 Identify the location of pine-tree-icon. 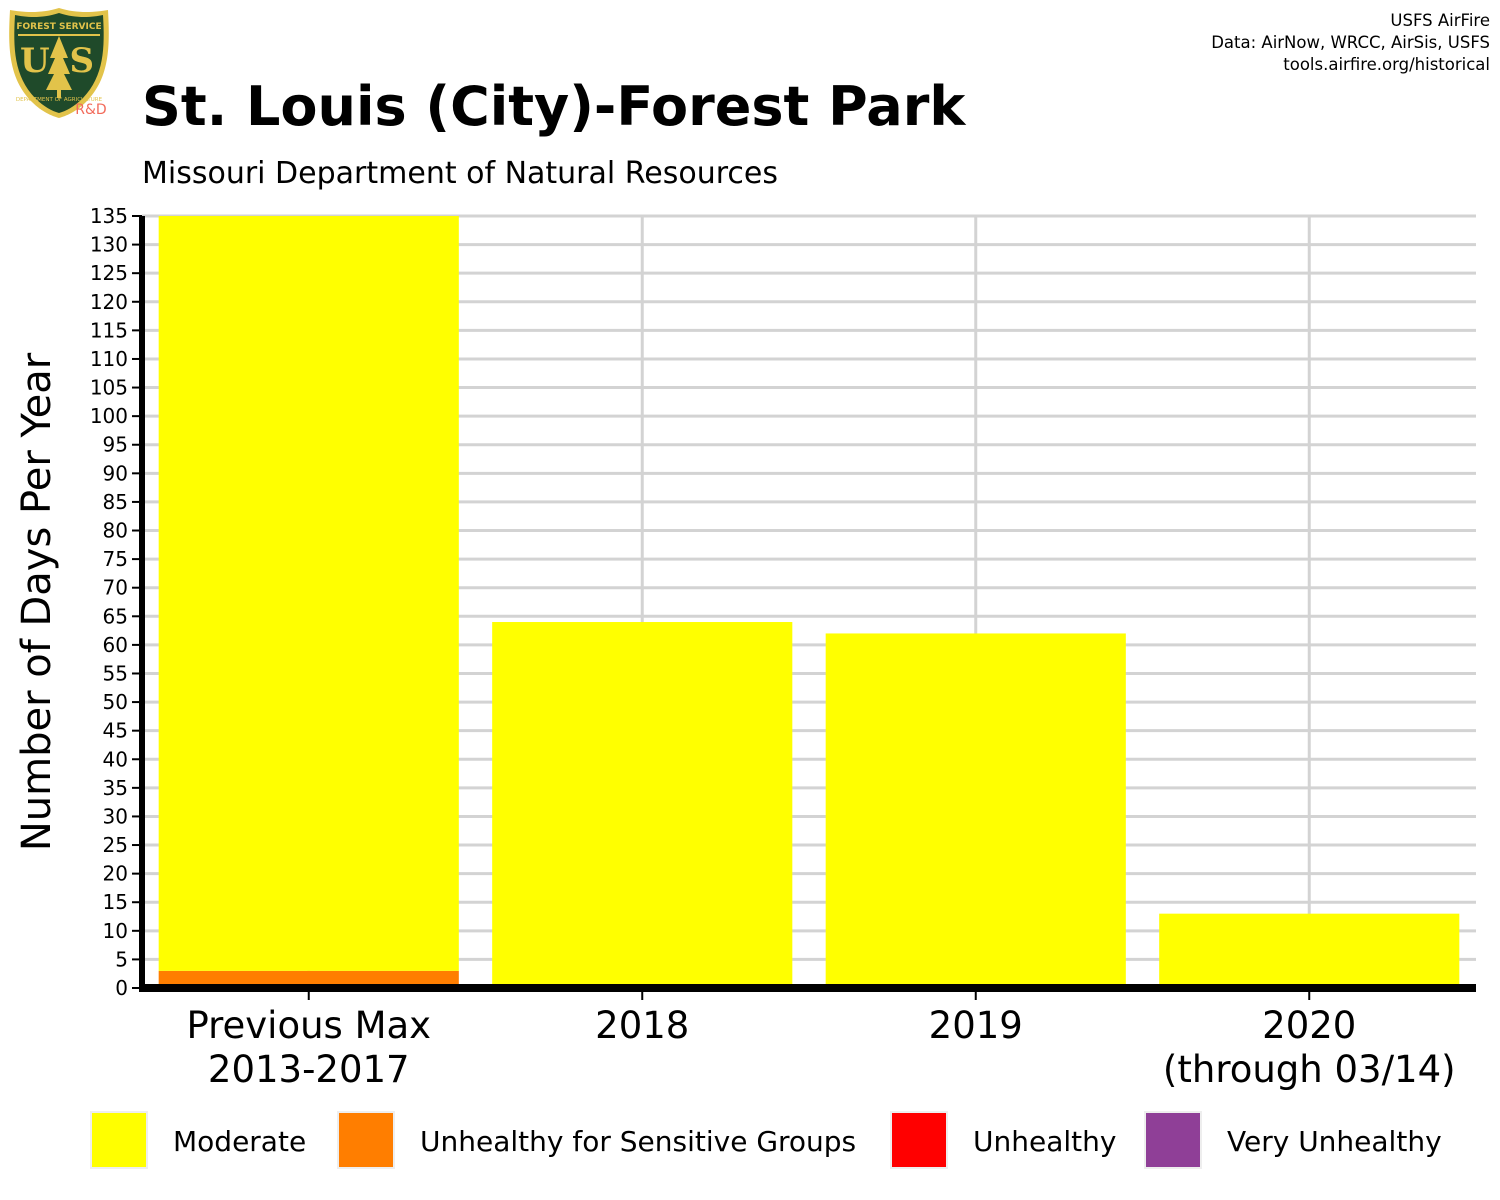
(59, 67).